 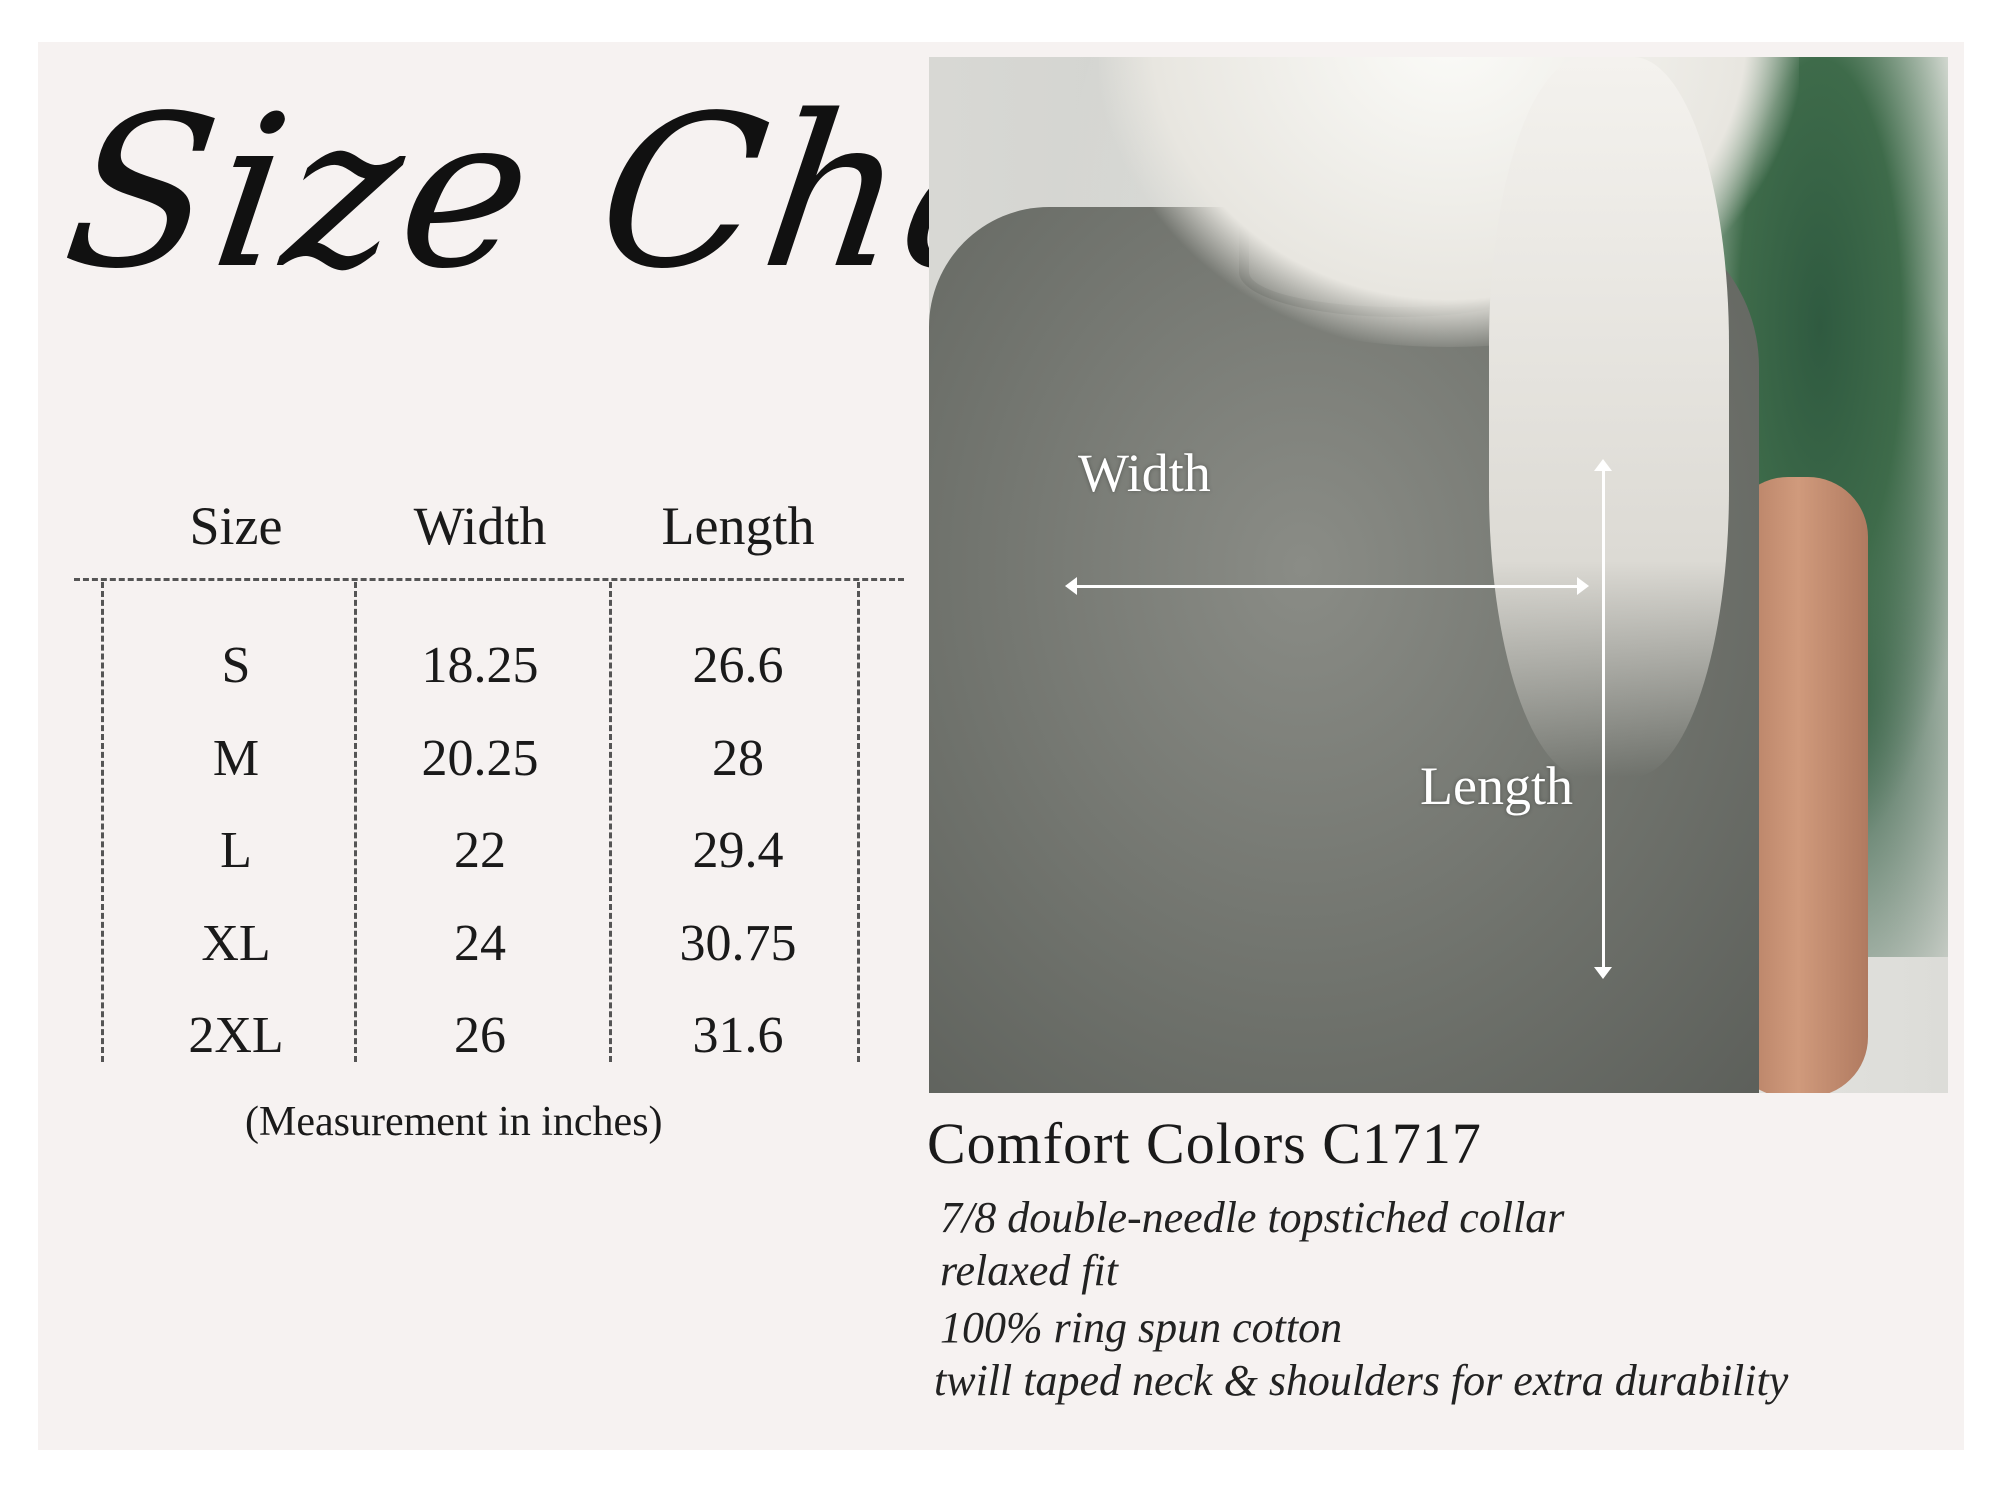 What do you see at coordinates (236, 758) in the screenshot?
I see `table-cell: M` at bounding box center [236, 758].